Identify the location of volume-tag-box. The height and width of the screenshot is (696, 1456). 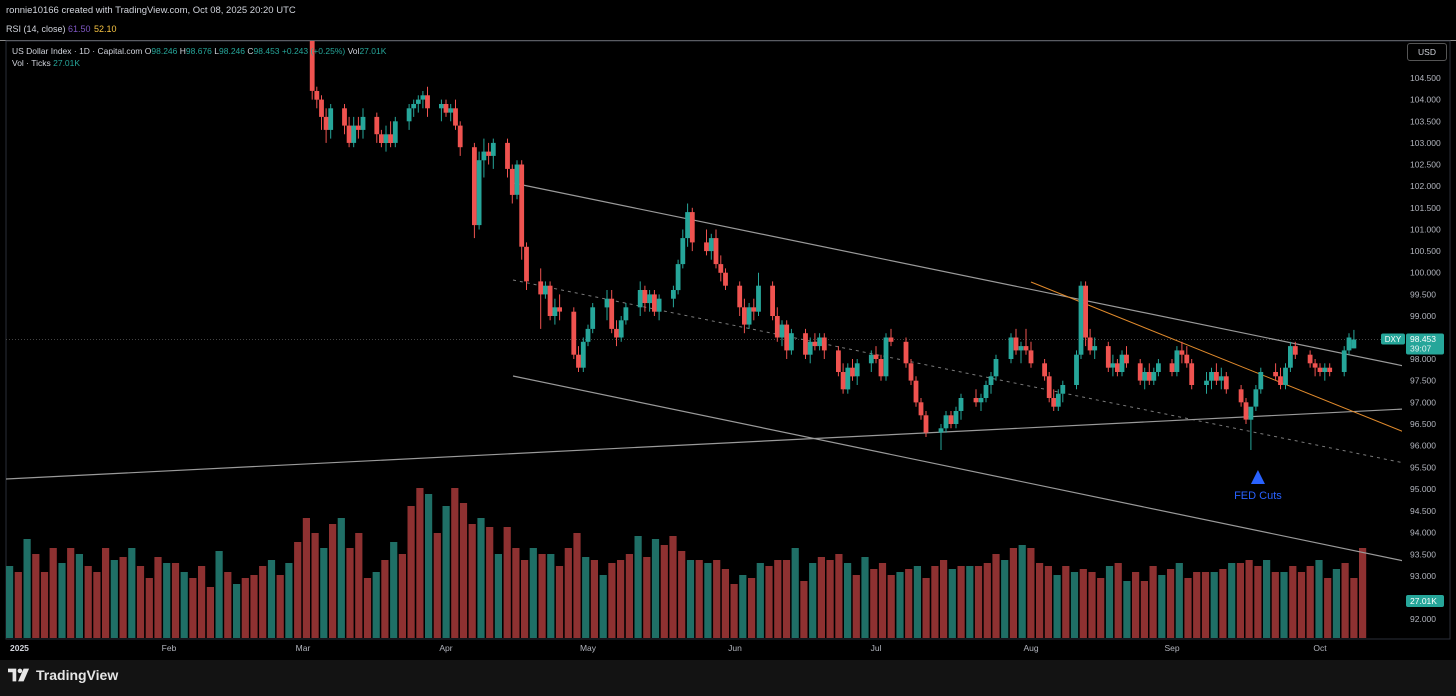
(1425, 601).